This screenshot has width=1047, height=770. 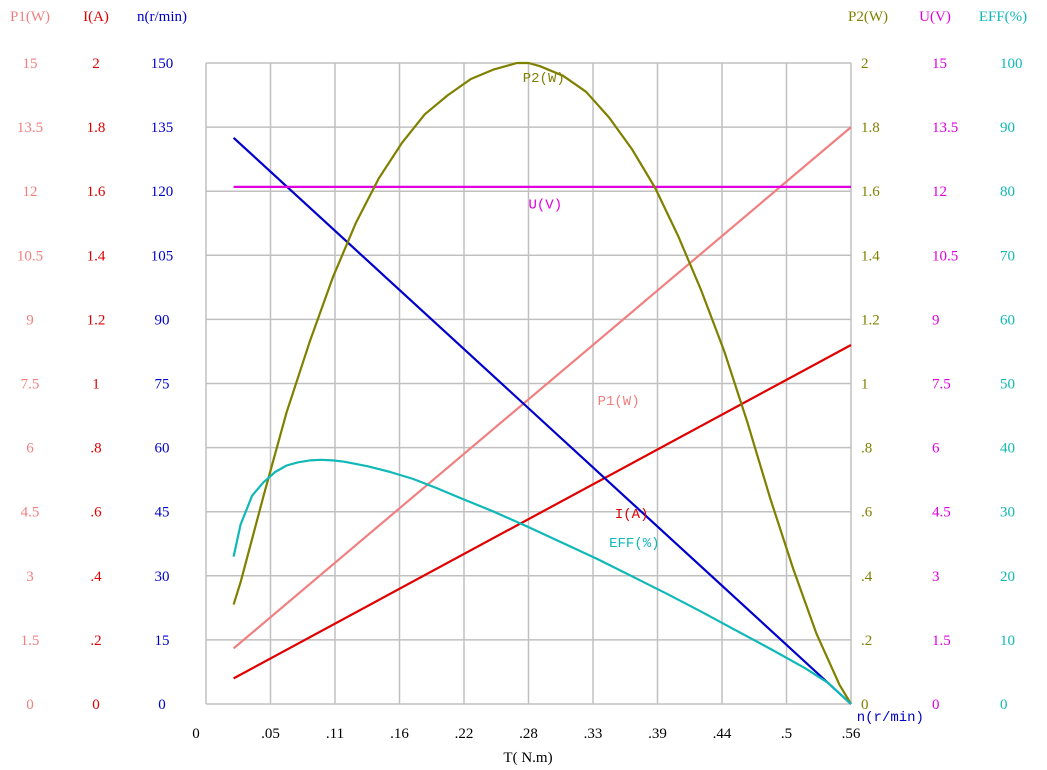 I want to click on tick-label-i: .2, so click(x=95, y=641).